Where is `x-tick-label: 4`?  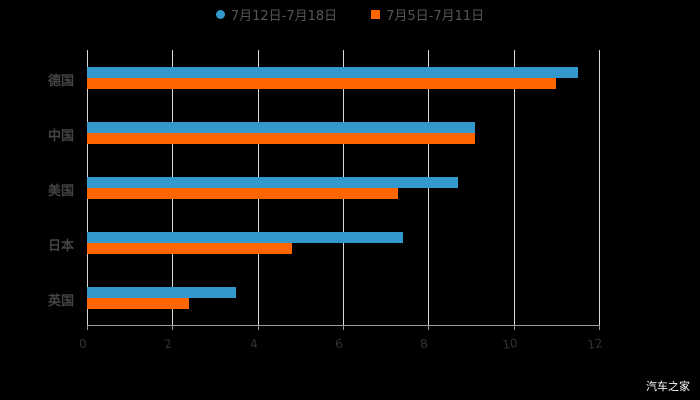
x-tick-label: 4 is located at coordinates (253, 344).